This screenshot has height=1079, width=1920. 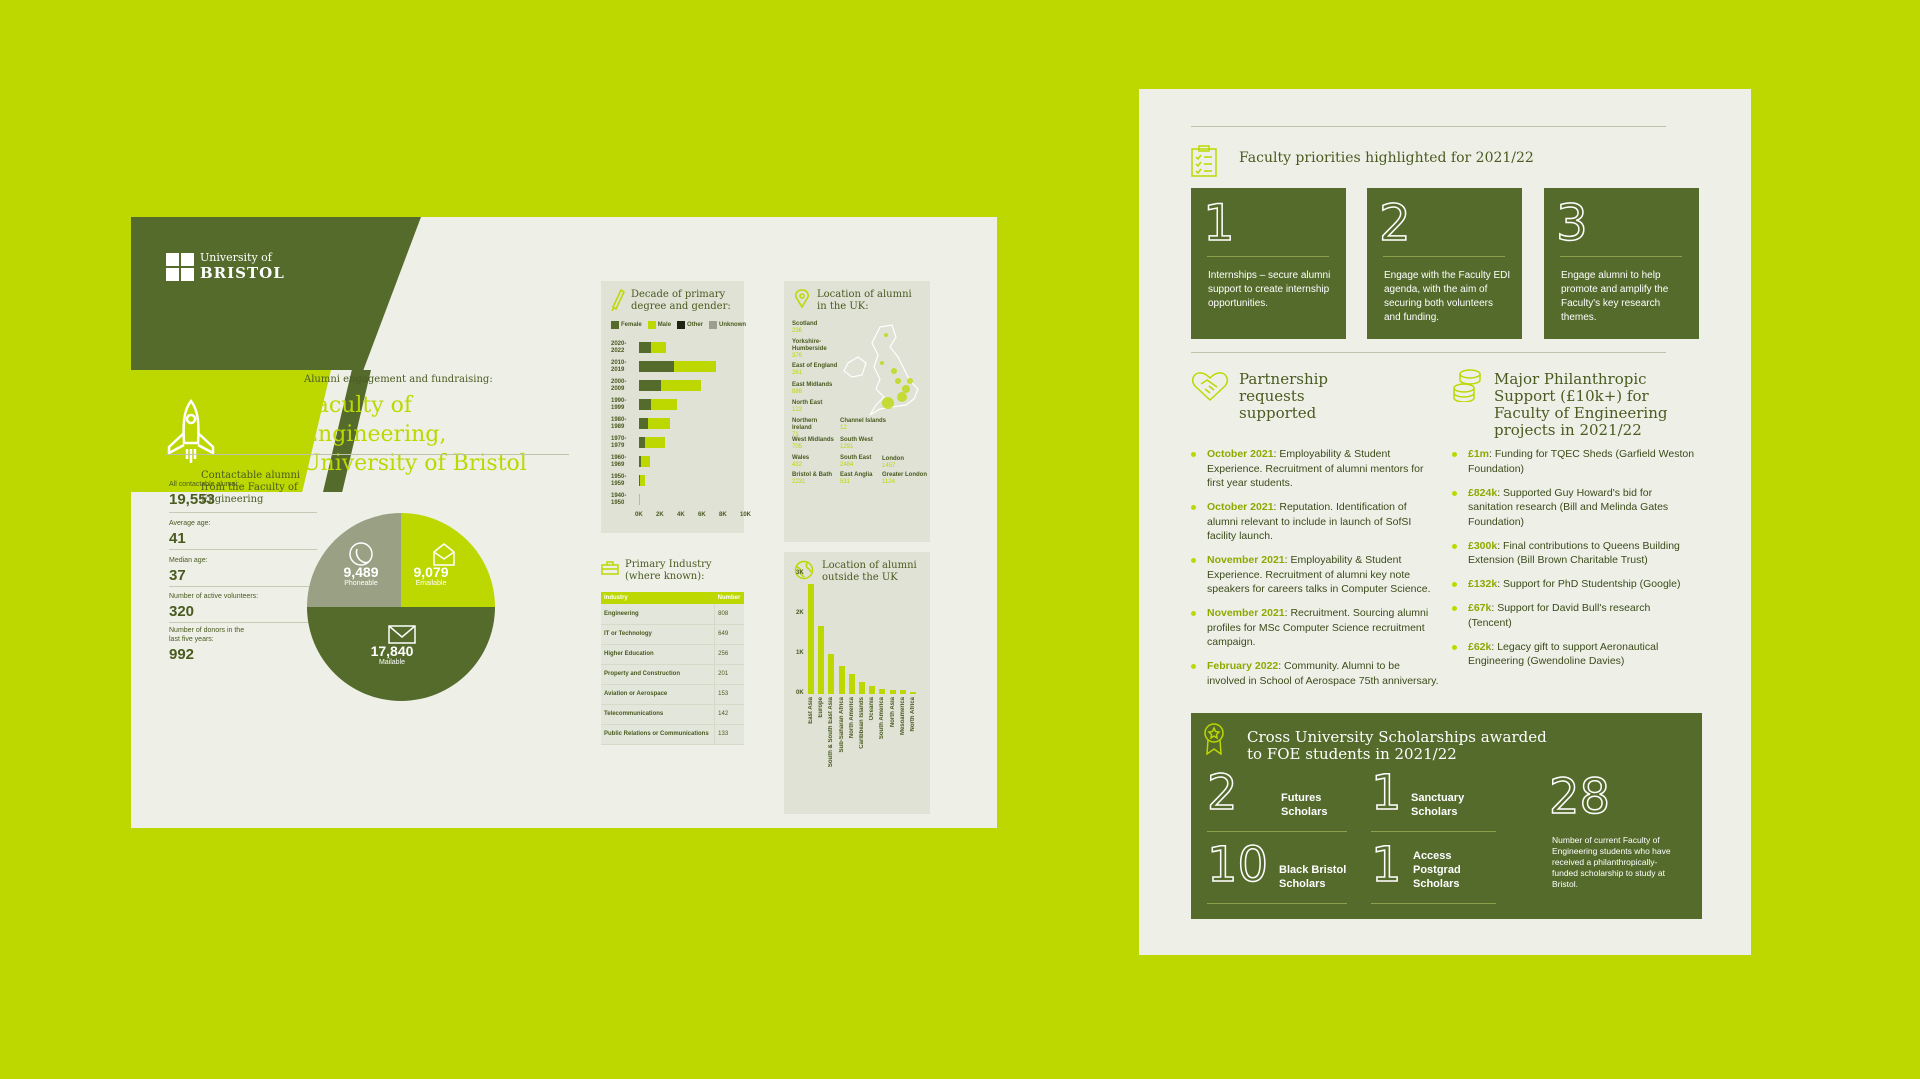 What do you see at coordinates (658, 614) in the screenshot?
I see `industry-name: Engineering` at bounding box center [658, 614].